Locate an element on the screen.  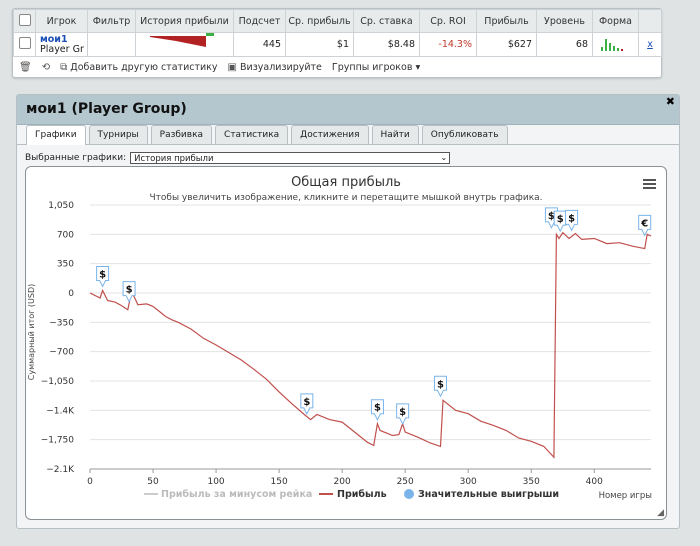
chart-select: История прибыли ⌄ is located at coordinates (290, 158).